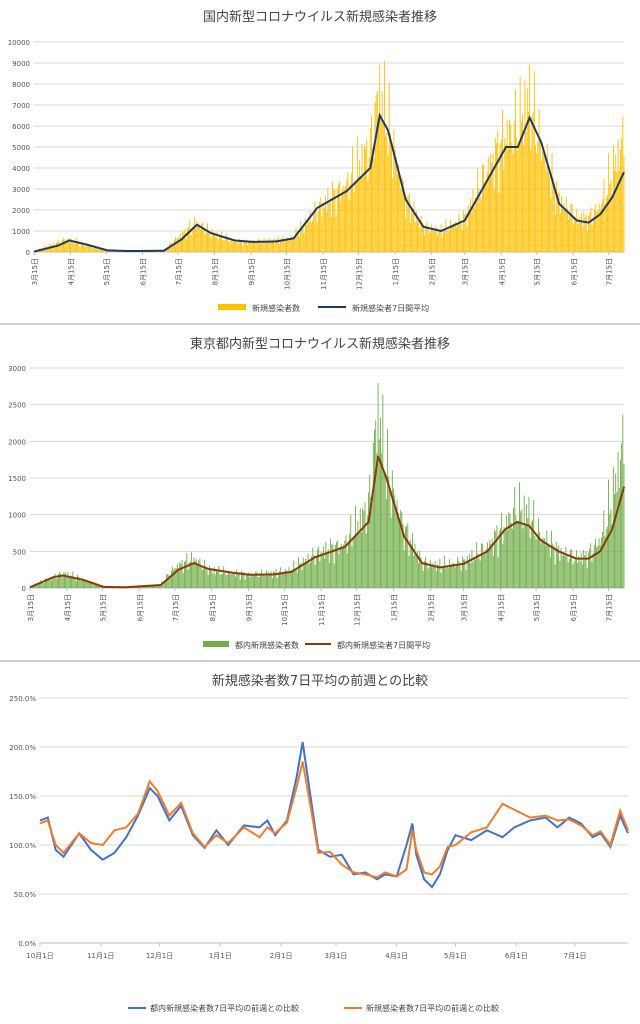  Describe the element at coordinates (107, 271) in the screenshot. I see `x-tick-label: 5月15日` at that location.